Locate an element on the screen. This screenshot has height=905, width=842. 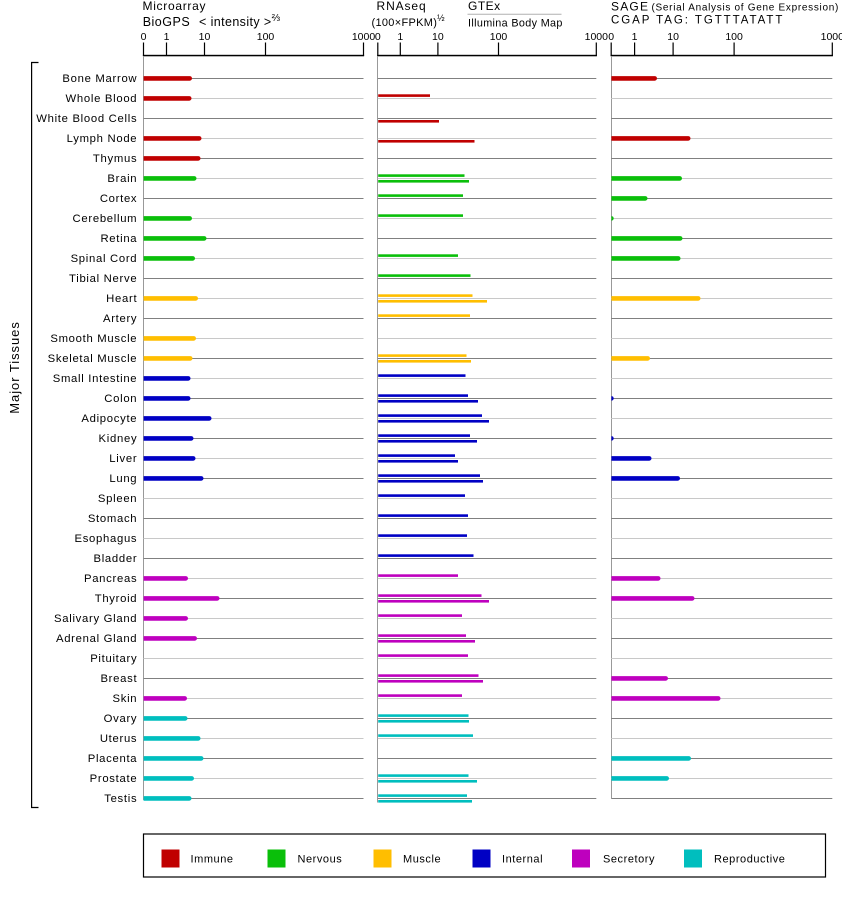
svg-text: Skeletal Muscle is located at coordinates (93, 359).